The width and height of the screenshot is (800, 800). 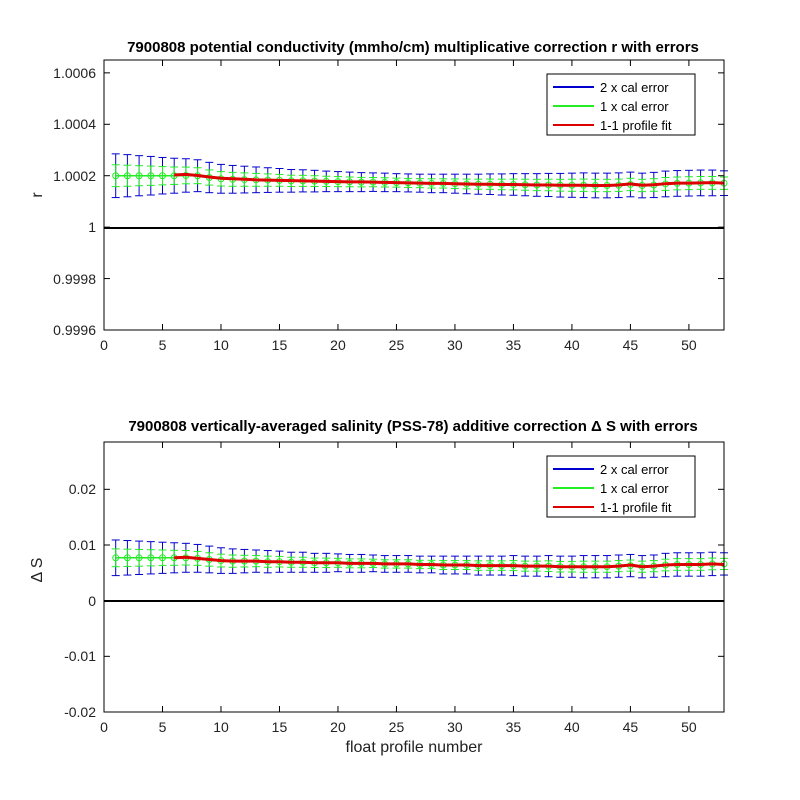 What do you see at coordinates (82, 545) in the screenshot?
I see `chart-ds-ytick-label: 0.01` at bounding box center [82, 545].